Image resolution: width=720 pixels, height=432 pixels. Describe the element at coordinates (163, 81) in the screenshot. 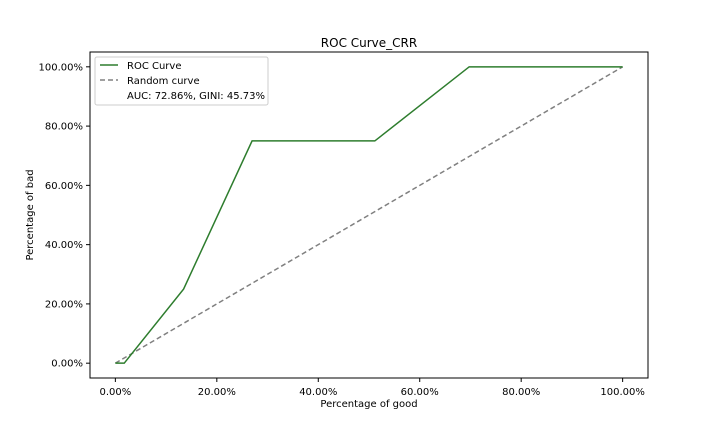

I see `legend-label-random: Random curve` at that location.